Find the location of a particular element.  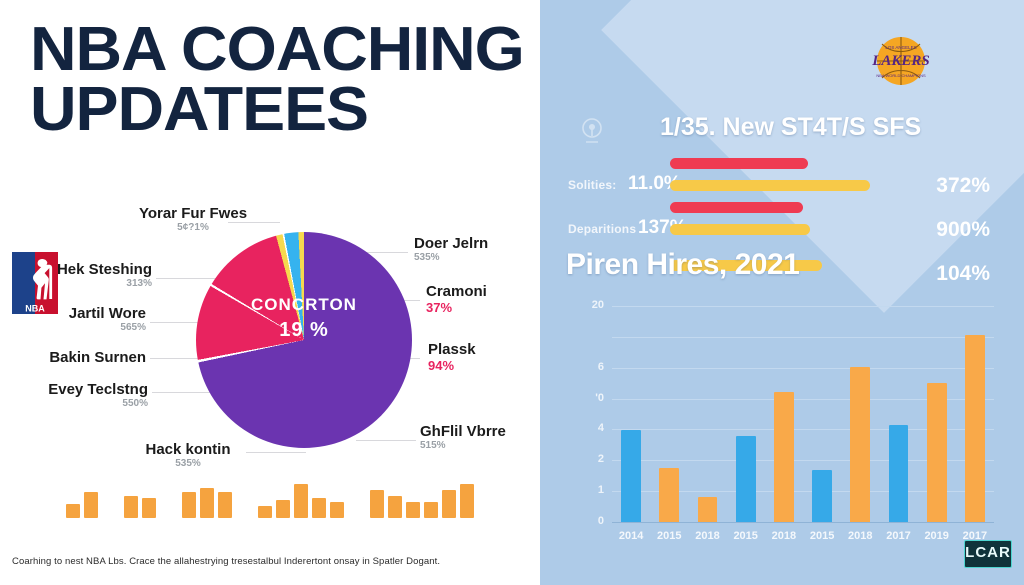

lcar-badge-label: LCAR is located at coordinates (988, 552).